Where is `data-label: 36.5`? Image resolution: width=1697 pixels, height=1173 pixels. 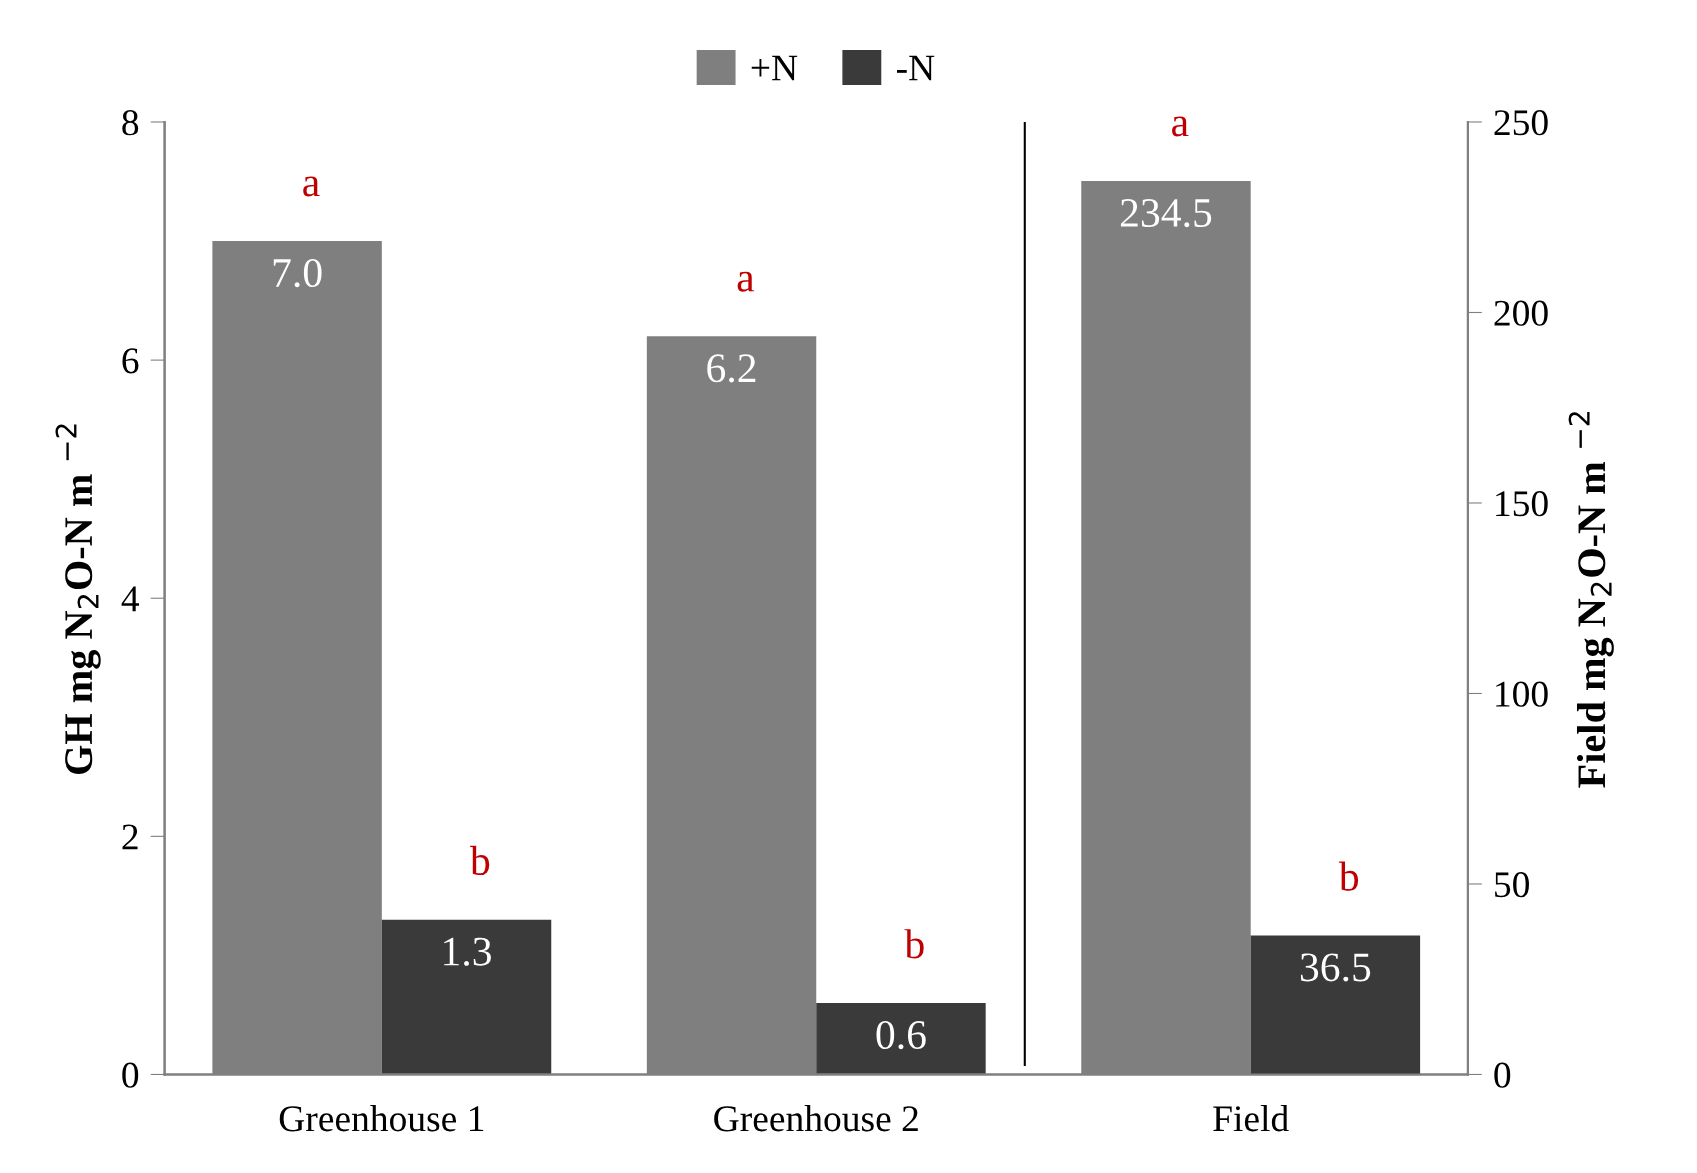
data-label: 36.5 is located at coordinates (1335, 967).